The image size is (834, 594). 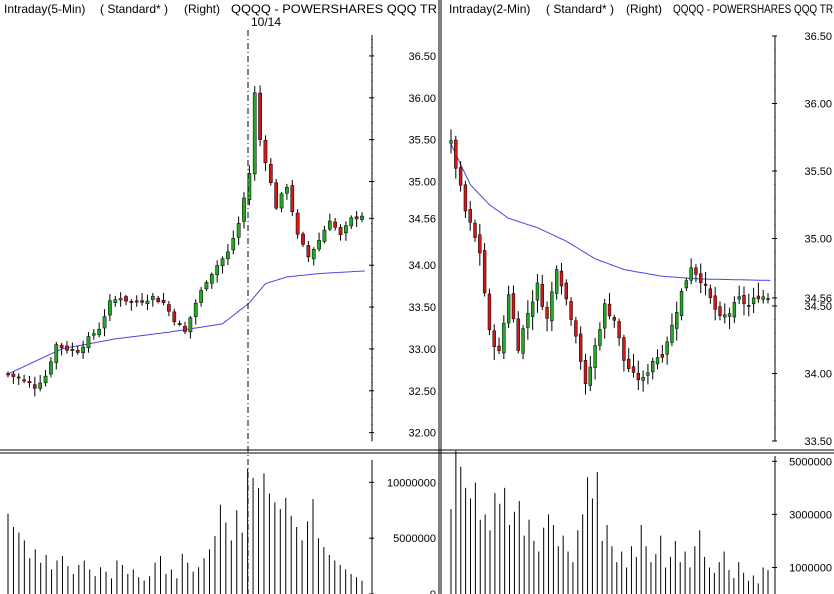 What do you see at coordinates (334, 9) in the screenshot?
I see `left-symbol-label: QQQQ - POWERSHARES QQQ TR` at bounding box center [334, 9].